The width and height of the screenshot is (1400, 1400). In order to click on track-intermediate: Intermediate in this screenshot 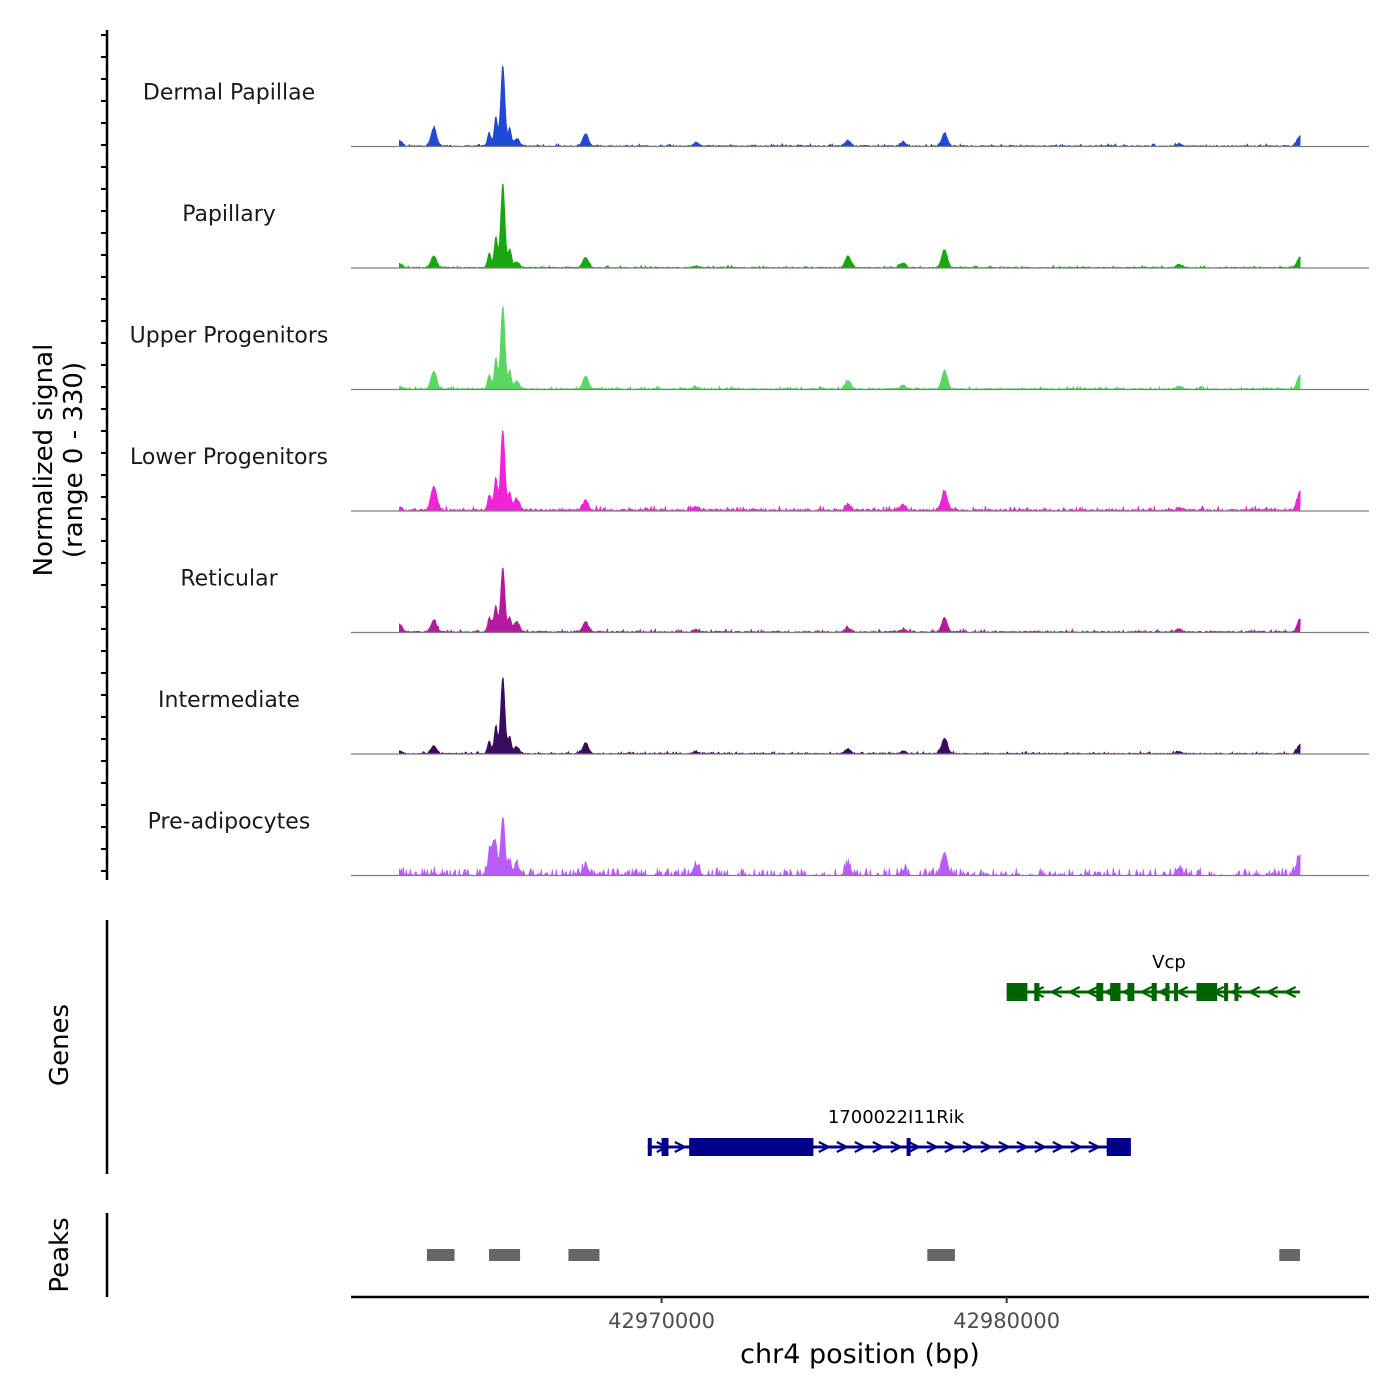, I will do `click(763, 716)`.